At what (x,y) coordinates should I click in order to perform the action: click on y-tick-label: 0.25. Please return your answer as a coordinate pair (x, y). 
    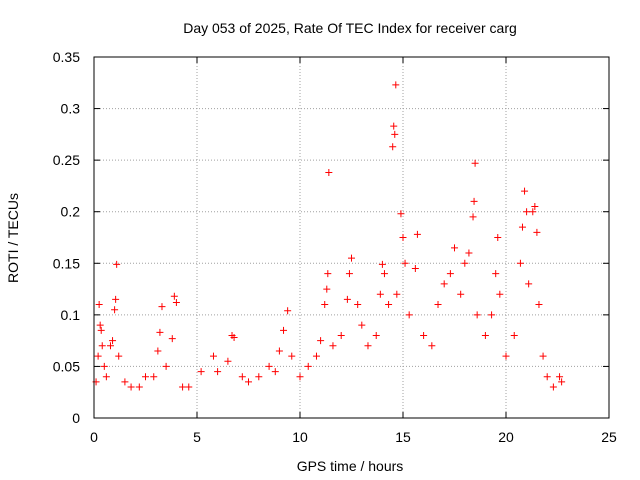
    Looking at the image, I should click on (66, 160).